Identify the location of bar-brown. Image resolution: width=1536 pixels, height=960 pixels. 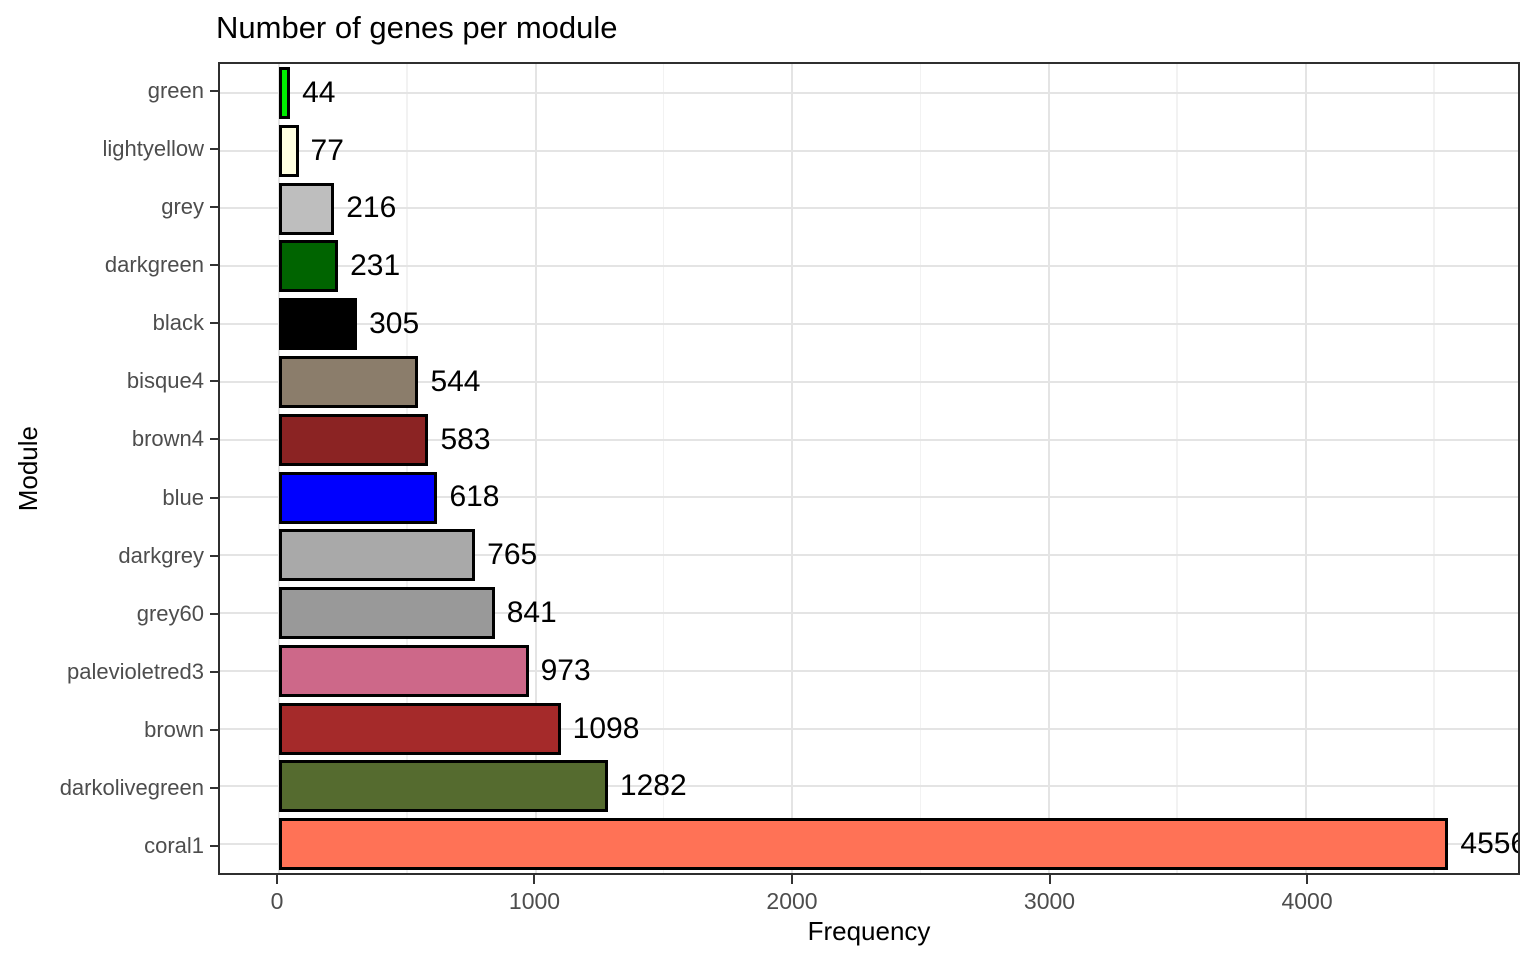
(419, 728).